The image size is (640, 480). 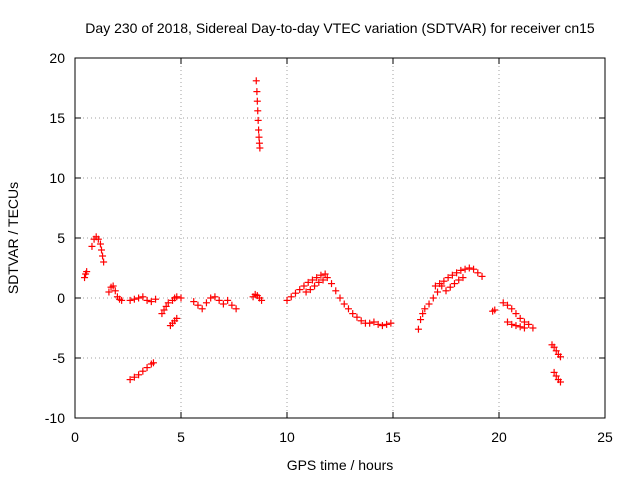 What do you see at coordinates (57, 58) in the screenshot?
I see `y-tick-label: 20` at bounding box center [57, 58].